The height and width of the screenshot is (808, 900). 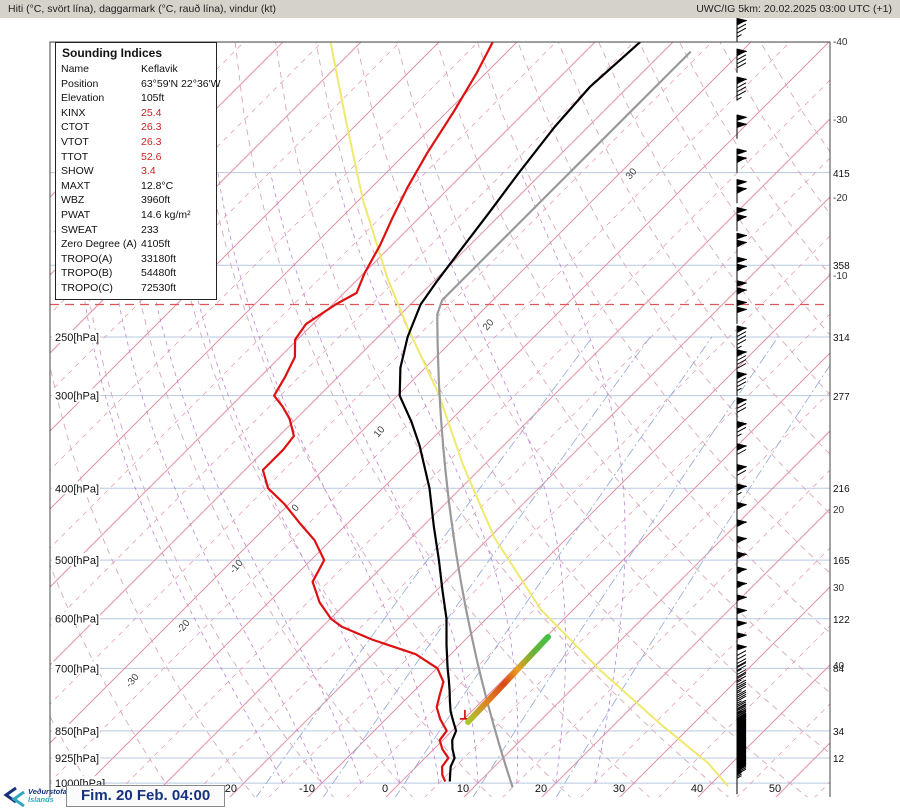 What do you see at coordinates (73, 112) in the screenshot?
I see `index-label: KINX` at bounding box center [73, 112].